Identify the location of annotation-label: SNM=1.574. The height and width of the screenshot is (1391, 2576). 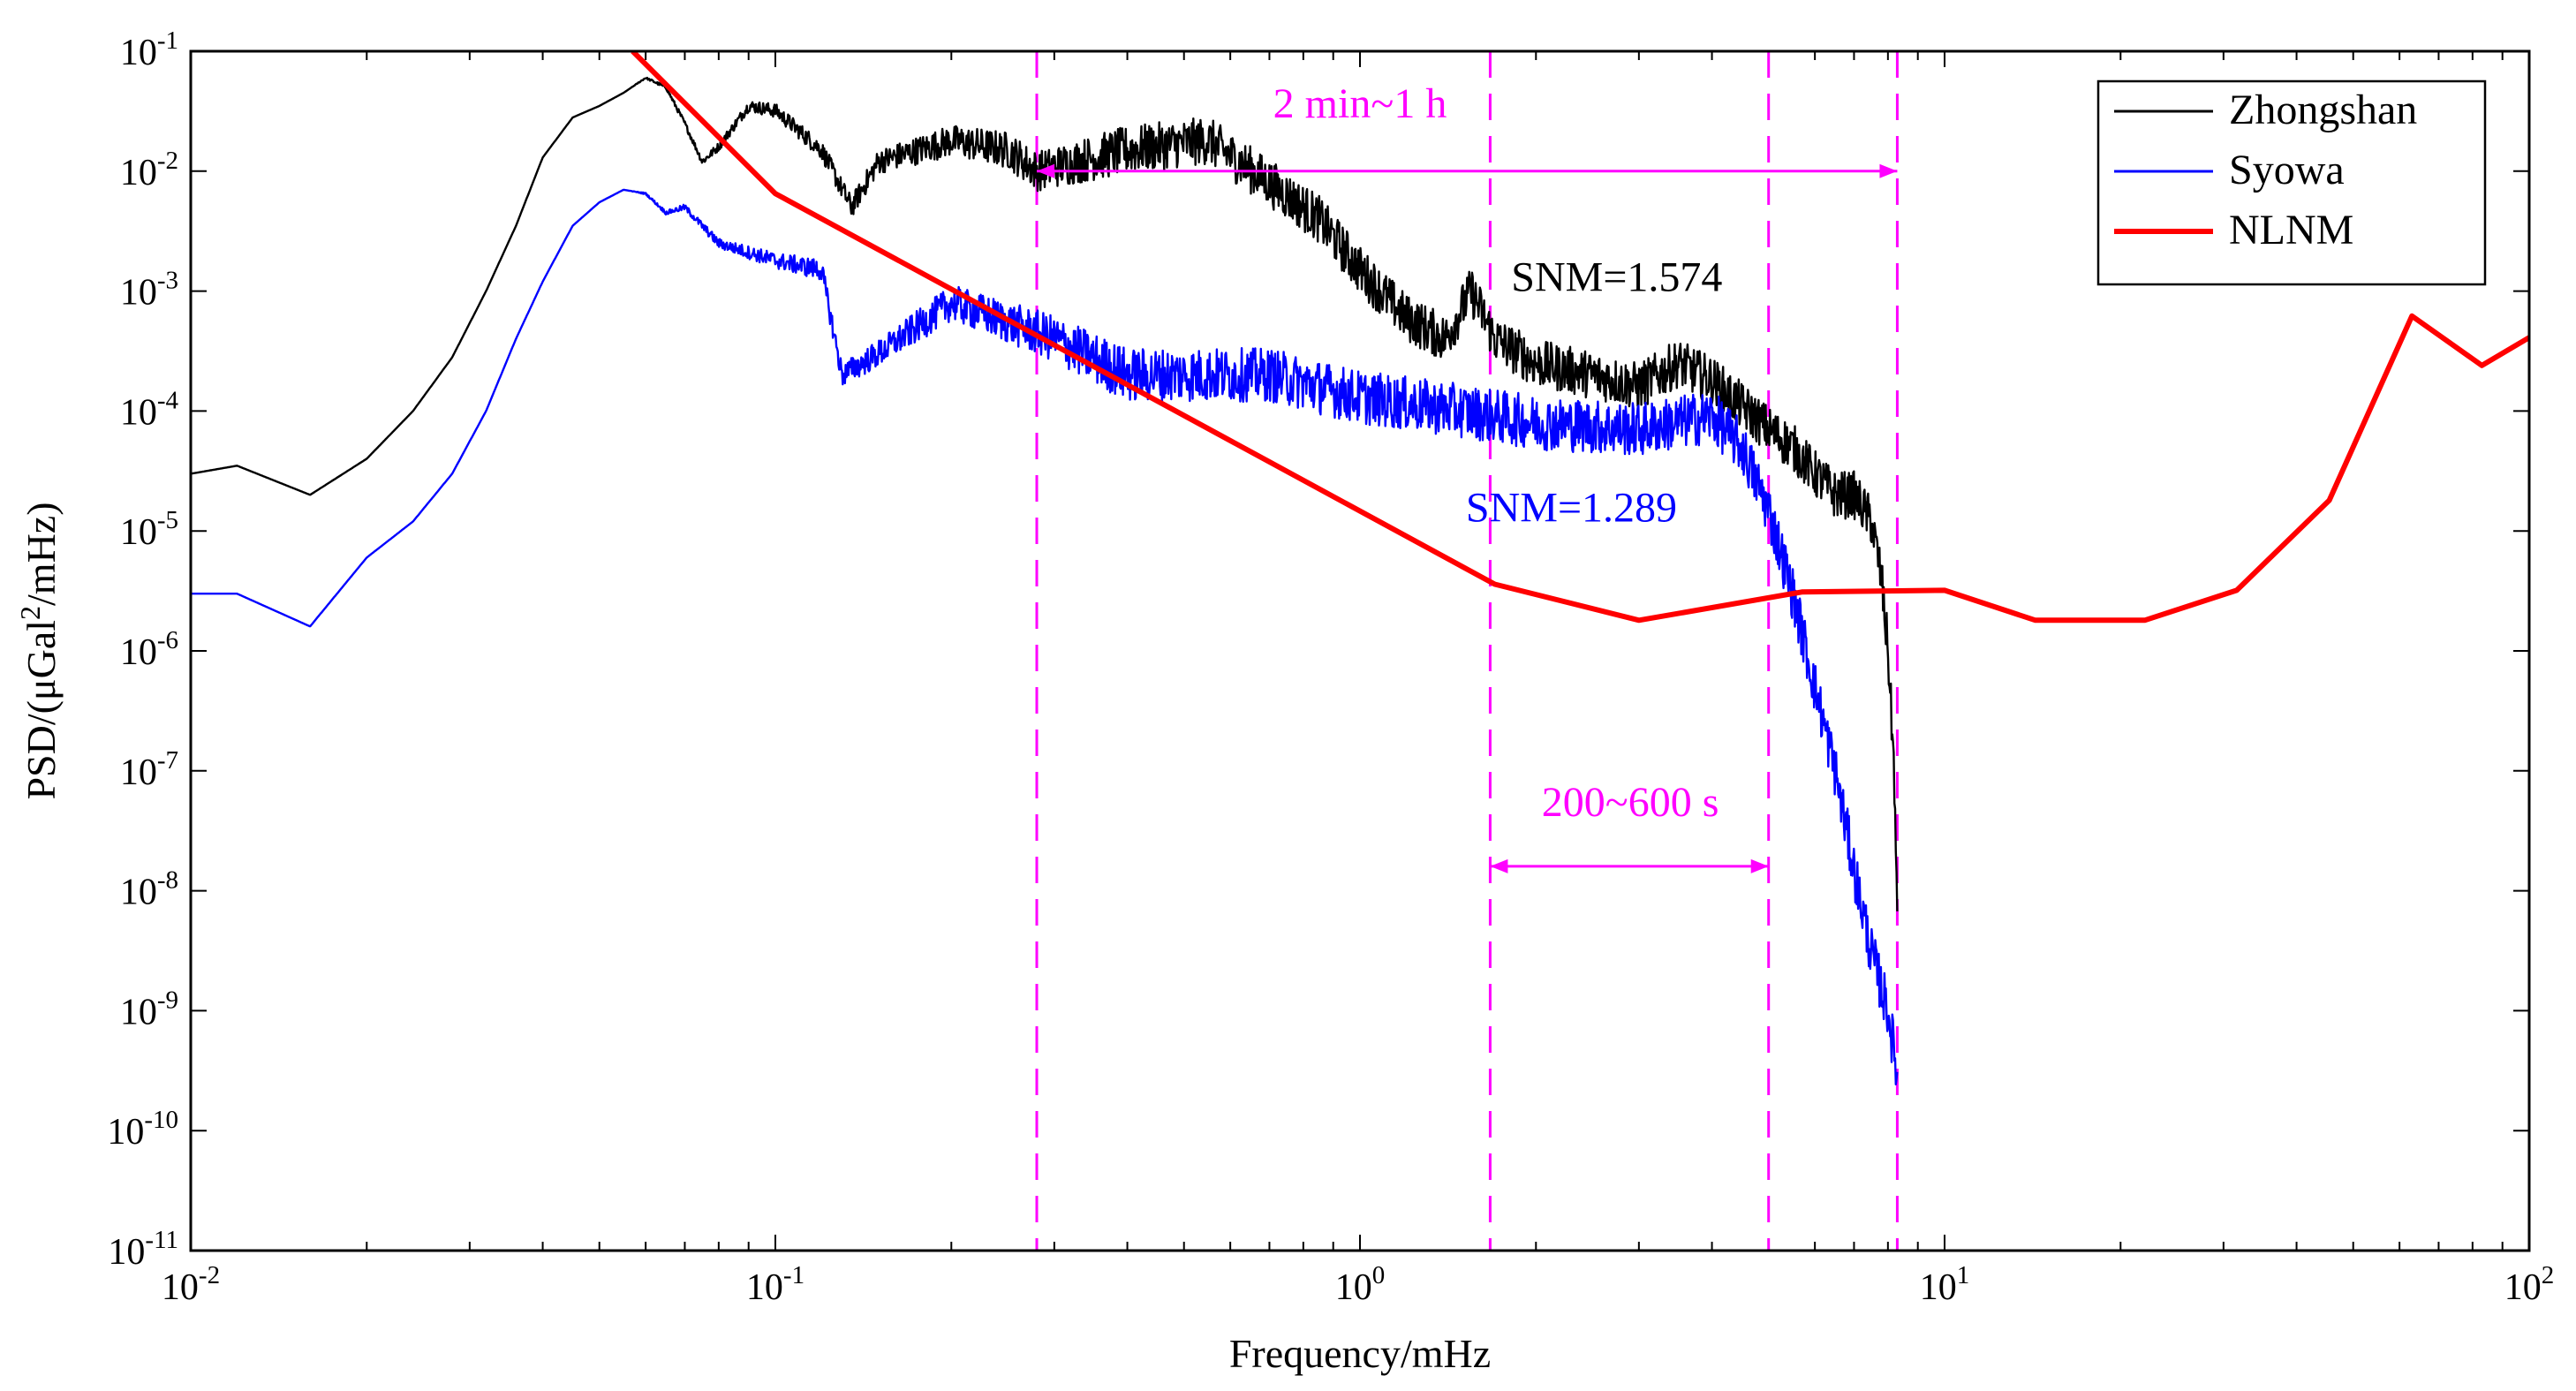
(1616, 277).